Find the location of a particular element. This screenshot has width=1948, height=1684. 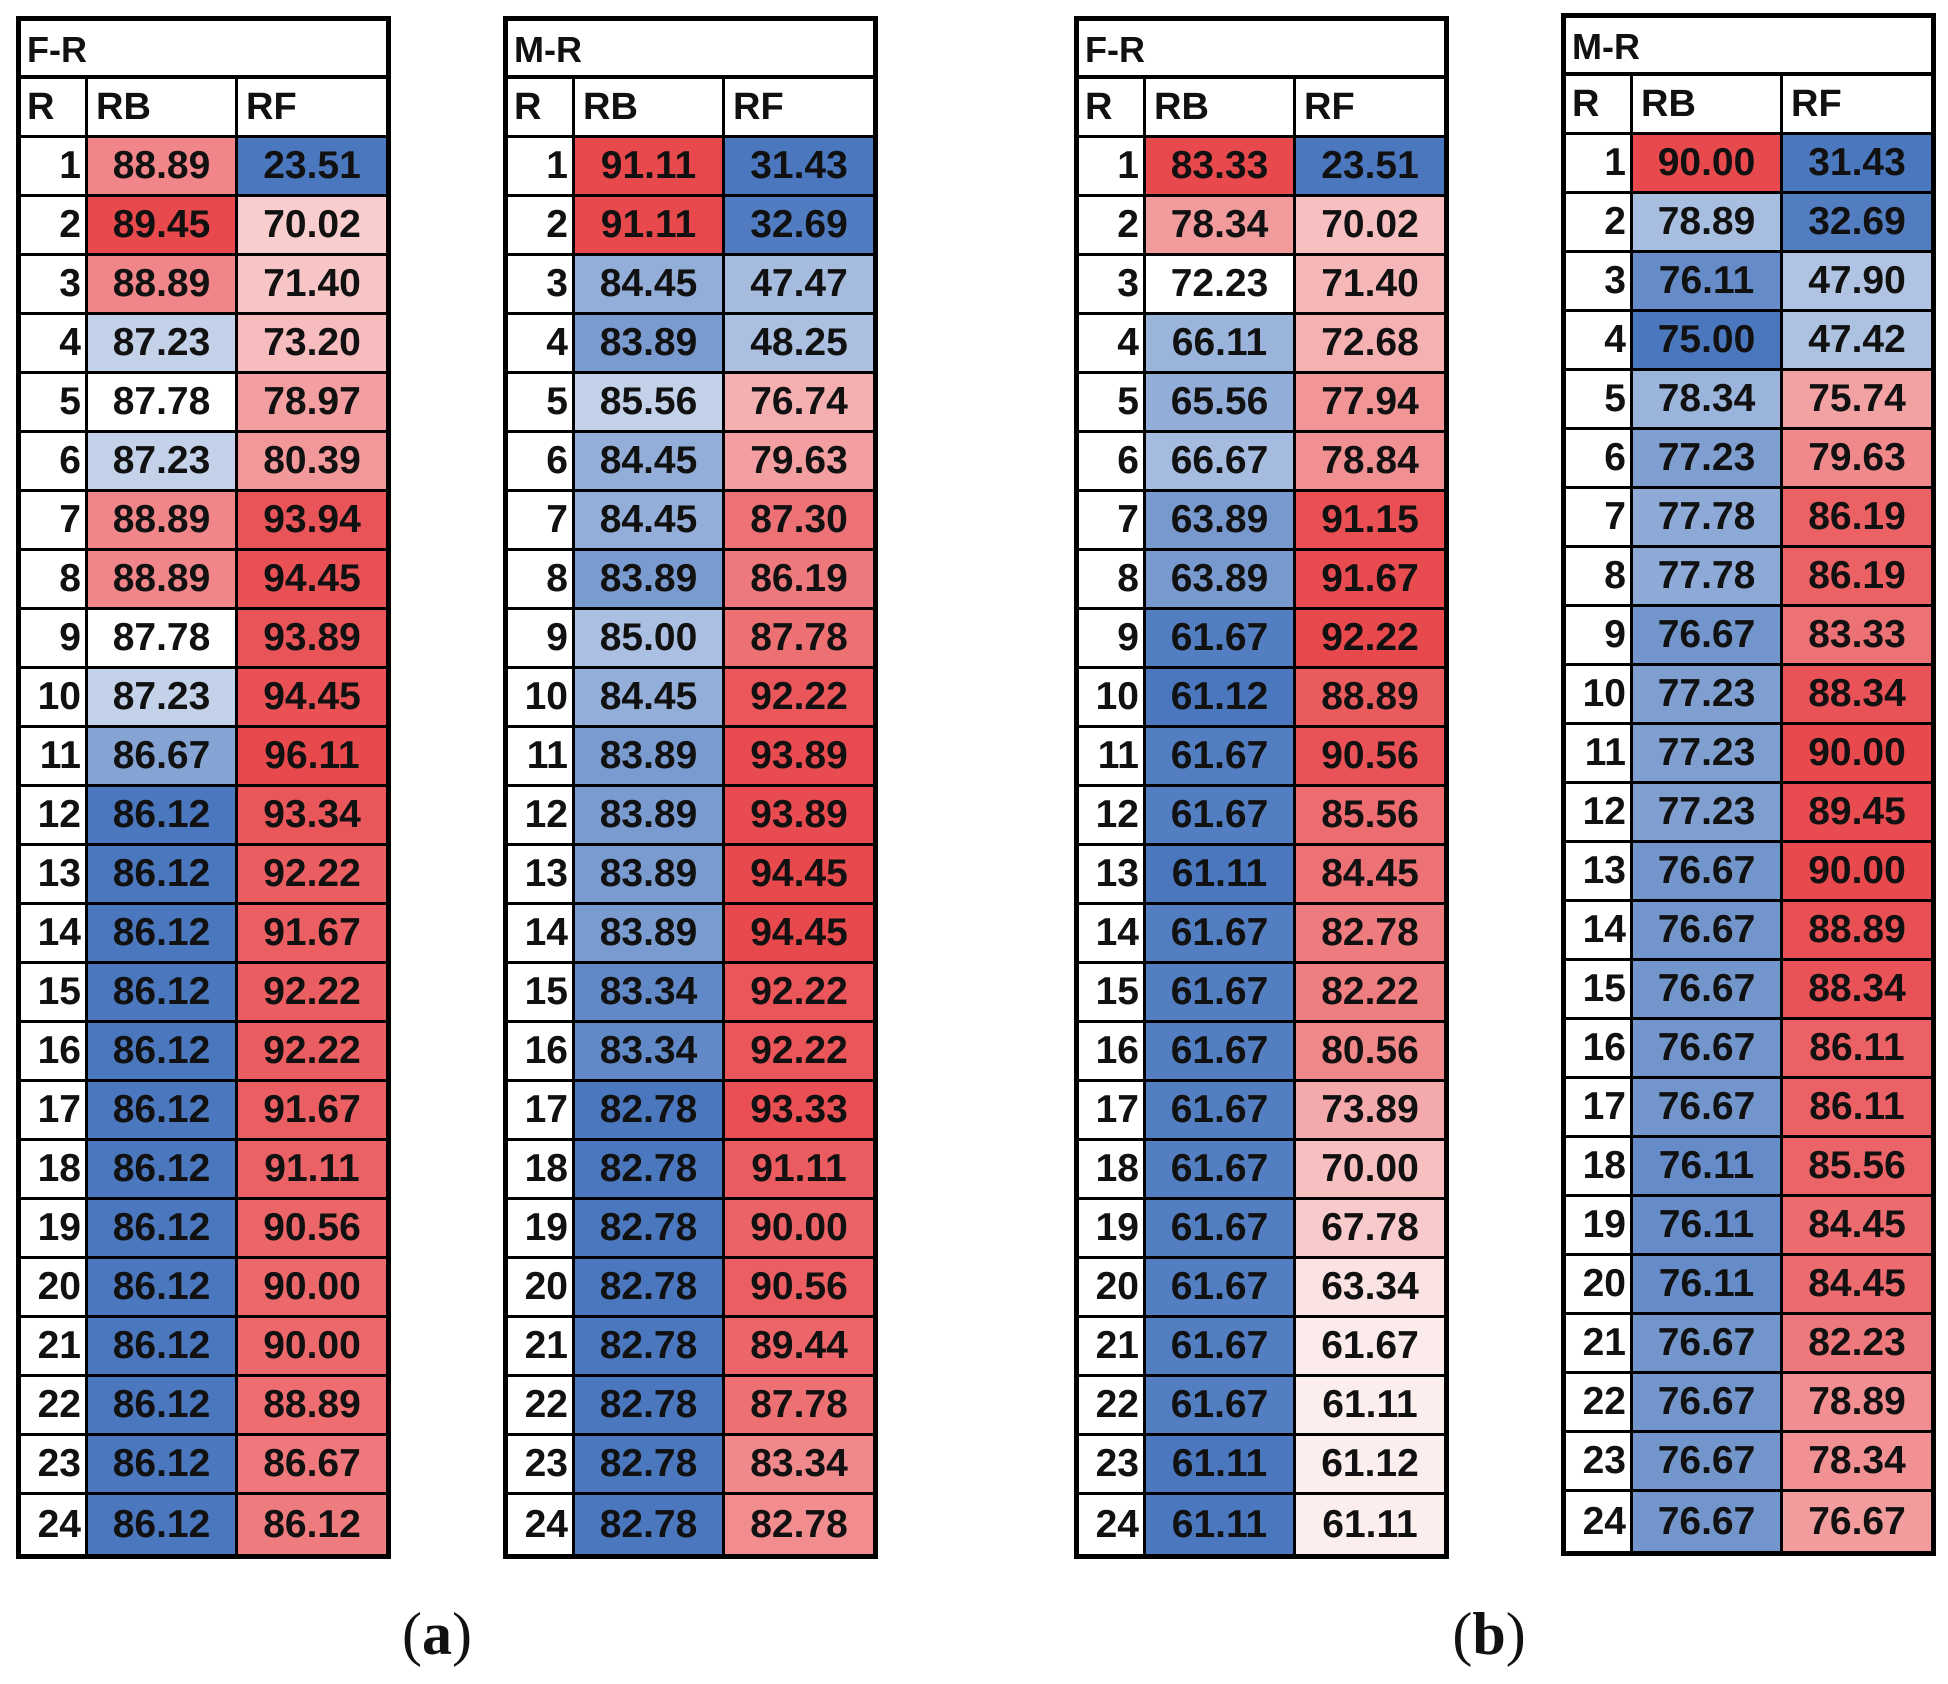

table-row: 14 76.67 88.89 is located at coordinates (1748, 931).